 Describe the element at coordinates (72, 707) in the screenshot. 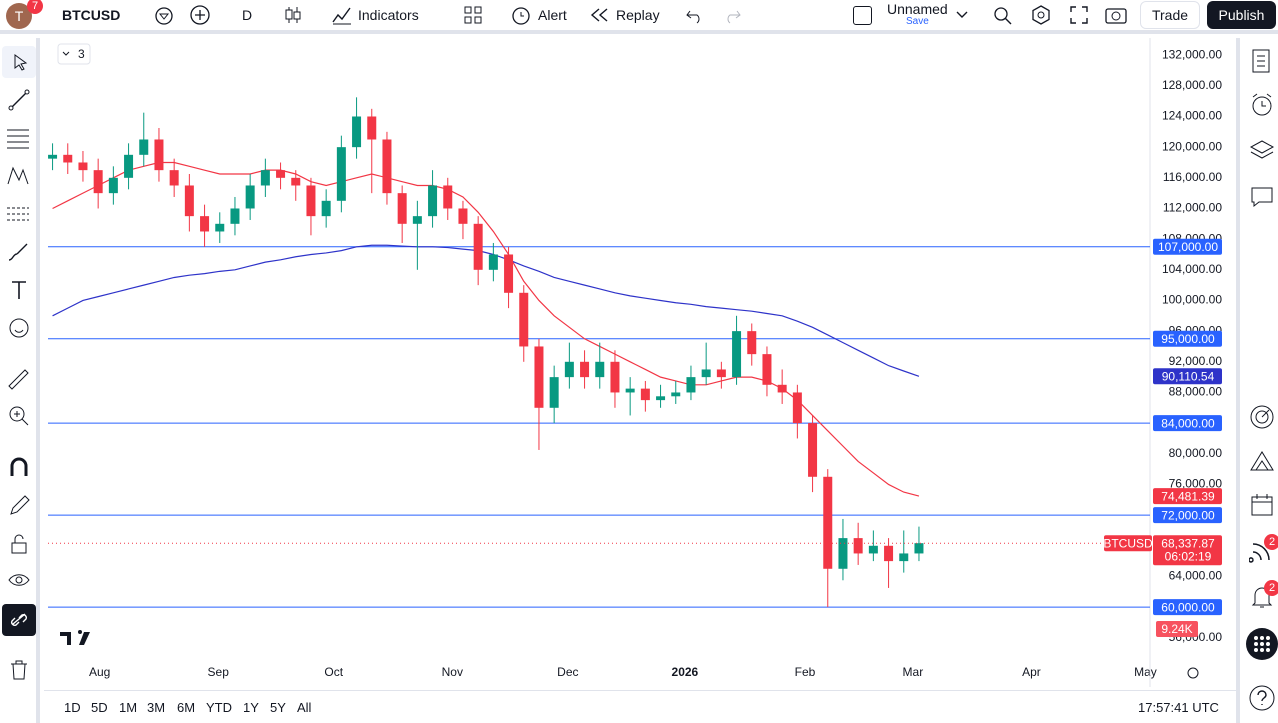

I see `range-button: 1D` at that location.